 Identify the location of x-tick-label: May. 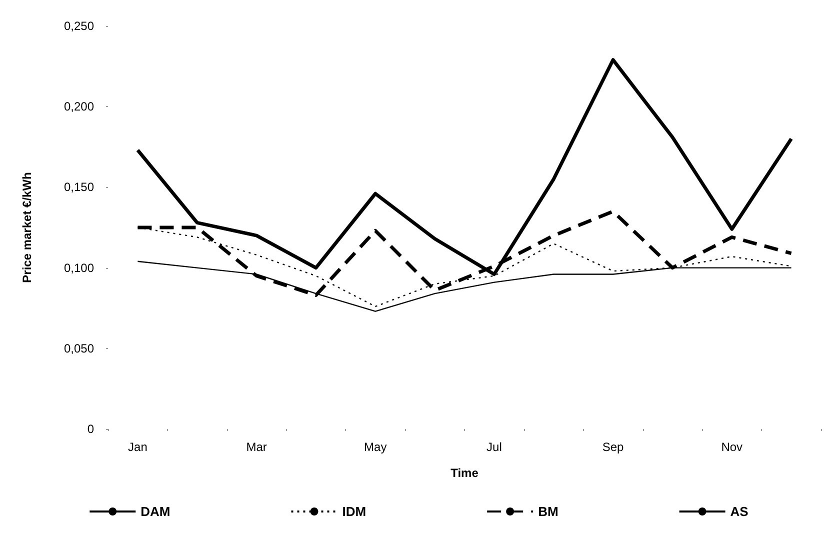
(375, 447).